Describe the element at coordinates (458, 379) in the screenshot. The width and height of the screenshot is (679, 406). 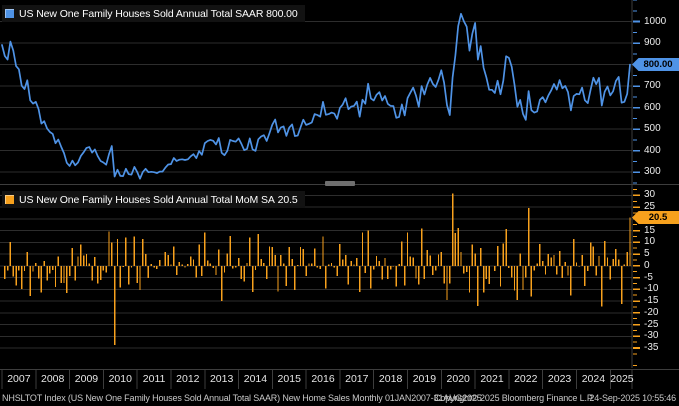
I see `x-year-label: 2020` at that location.